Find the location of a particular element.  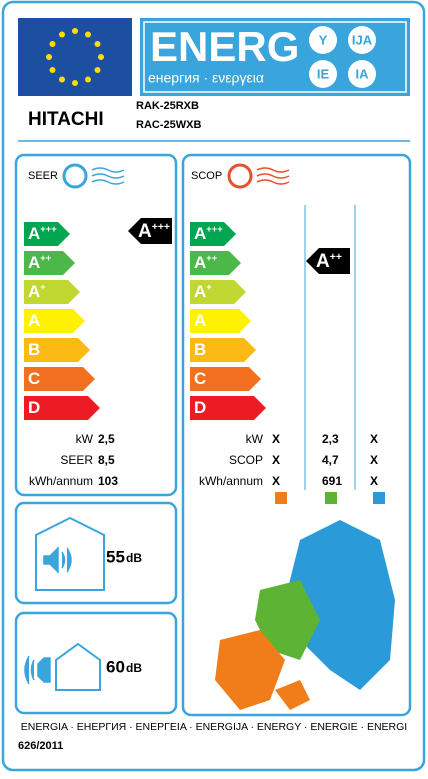

rating-label: A+++ is located at coordinates (154, 231).